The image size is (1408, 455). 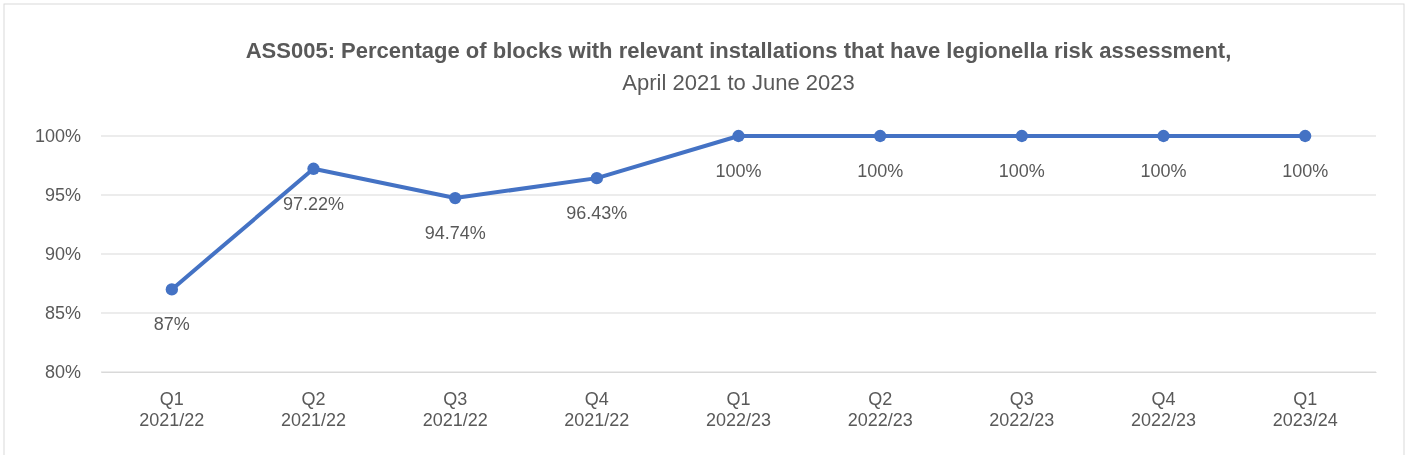 What do you see at coordinates (1163, 409) in the screenshot?
I see `x-tick-label: Q4 2022/23` at bounding box center [1163, 409].